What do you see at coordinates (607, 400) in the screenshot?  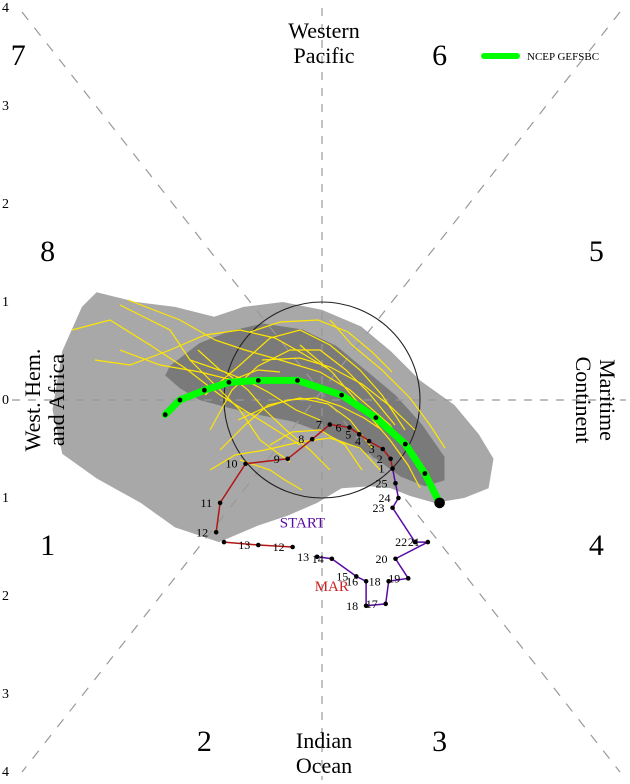 I see `region-right-line1: Maritime` at bounding box center [607, 400].